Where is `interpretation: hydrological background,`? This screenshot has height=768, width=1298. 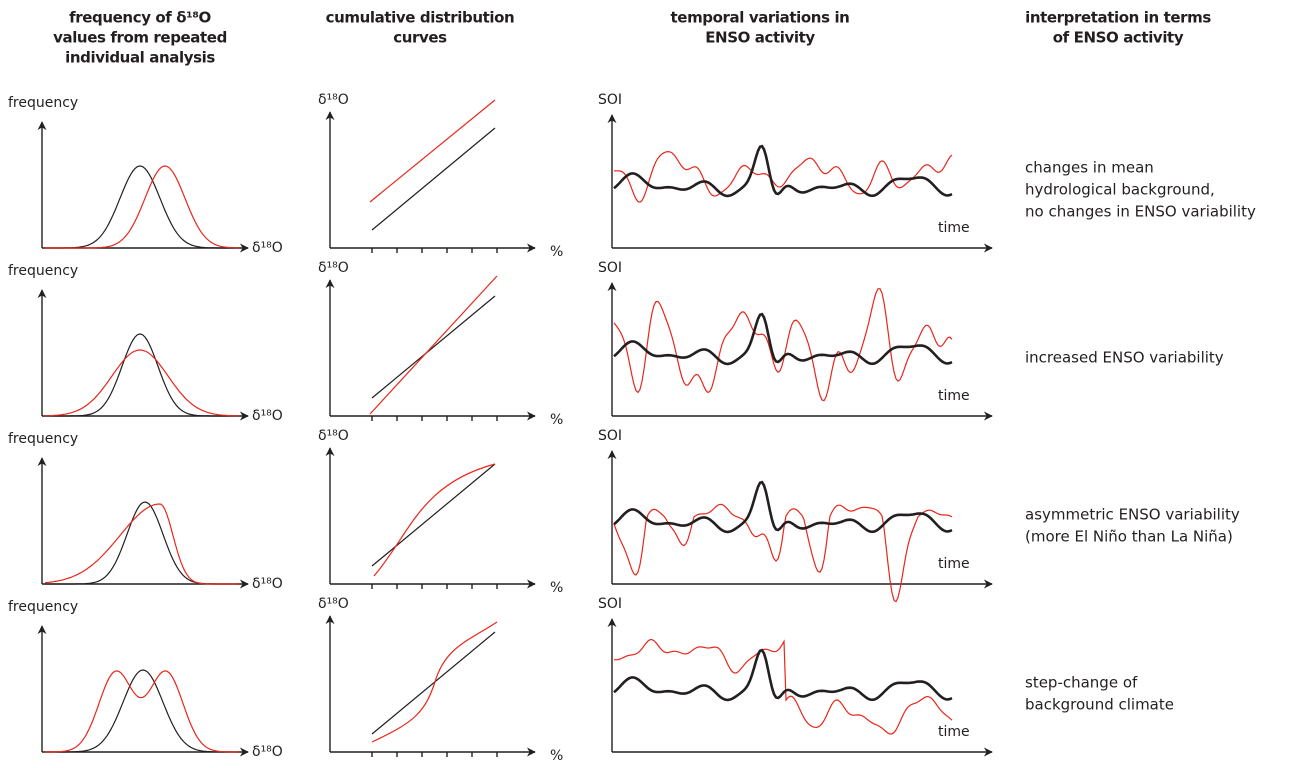 interpretation: hydrological background, is located at coordinates (1120, 190).